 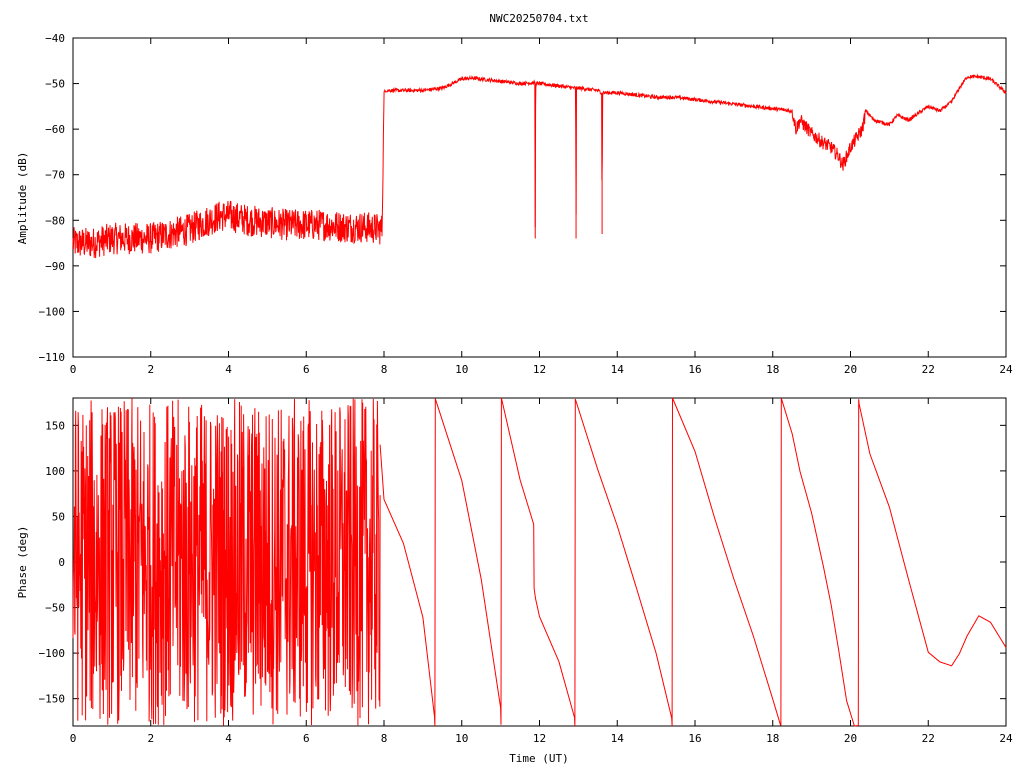 What do you see at coordinates (52, 653) in the screenshot?
I see `phase-y-tick-label: −100` at bounding box center [52, 653].